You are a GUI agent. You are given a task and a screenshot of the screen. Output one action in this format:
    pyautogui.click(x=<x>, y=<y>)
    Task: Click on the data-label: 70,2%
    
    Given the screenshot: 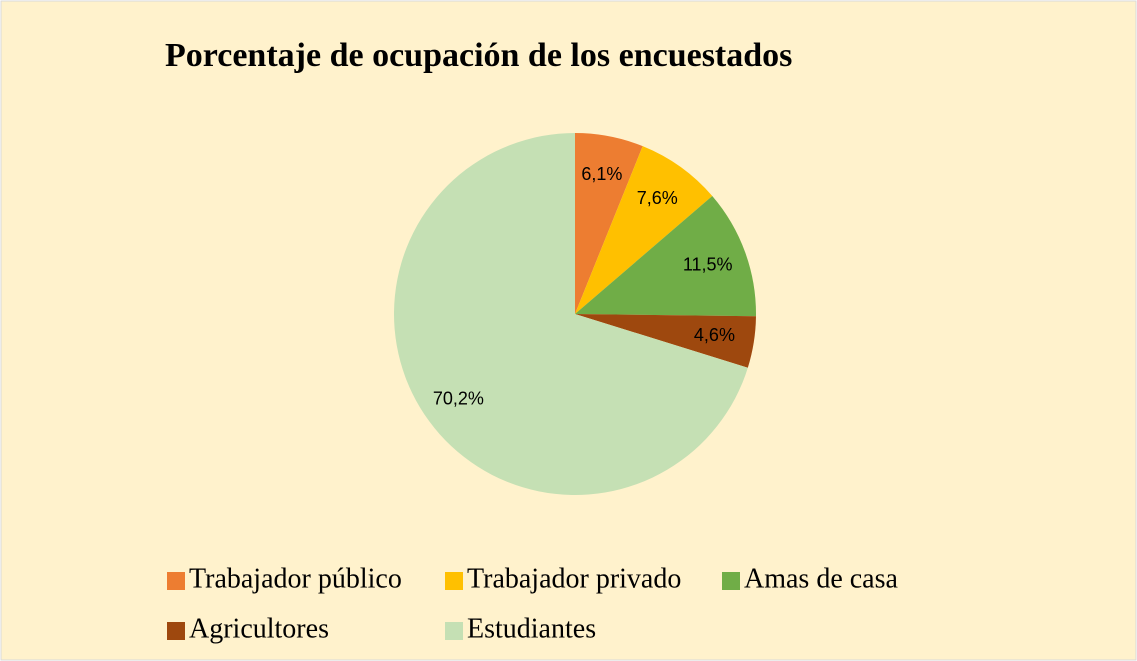 What is the action you would take?
    pyautogui.click(x=458, y=399)
    